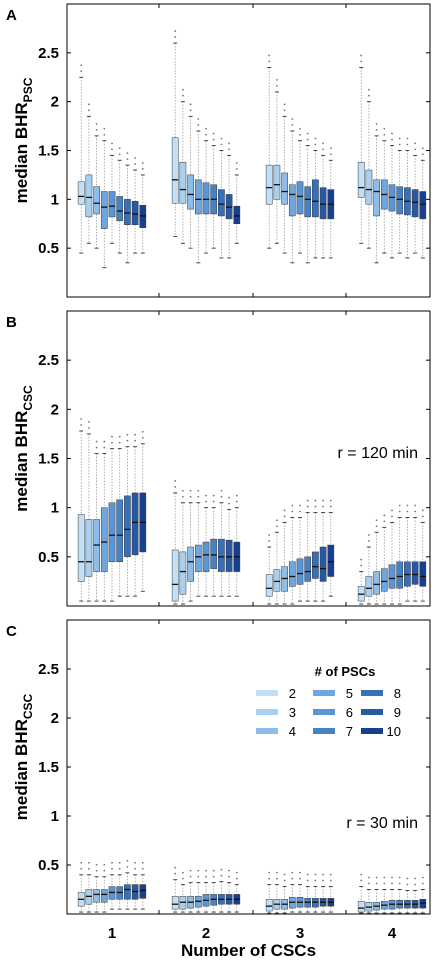 This screenshot has height=965, width=442. Describe the element at coordinates (345, 671) in the screenshot. I see `legend-title: # of PSCs` at that location.